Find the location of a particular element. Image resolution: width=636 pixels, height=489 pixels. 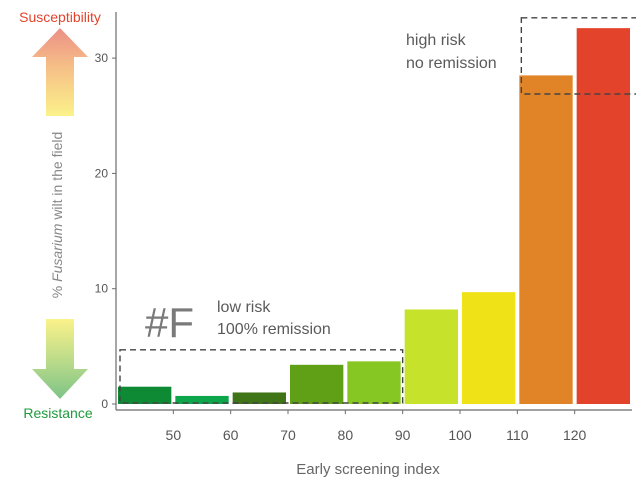

x-axis-title: Early screening index is located at coordinates (368, 469).